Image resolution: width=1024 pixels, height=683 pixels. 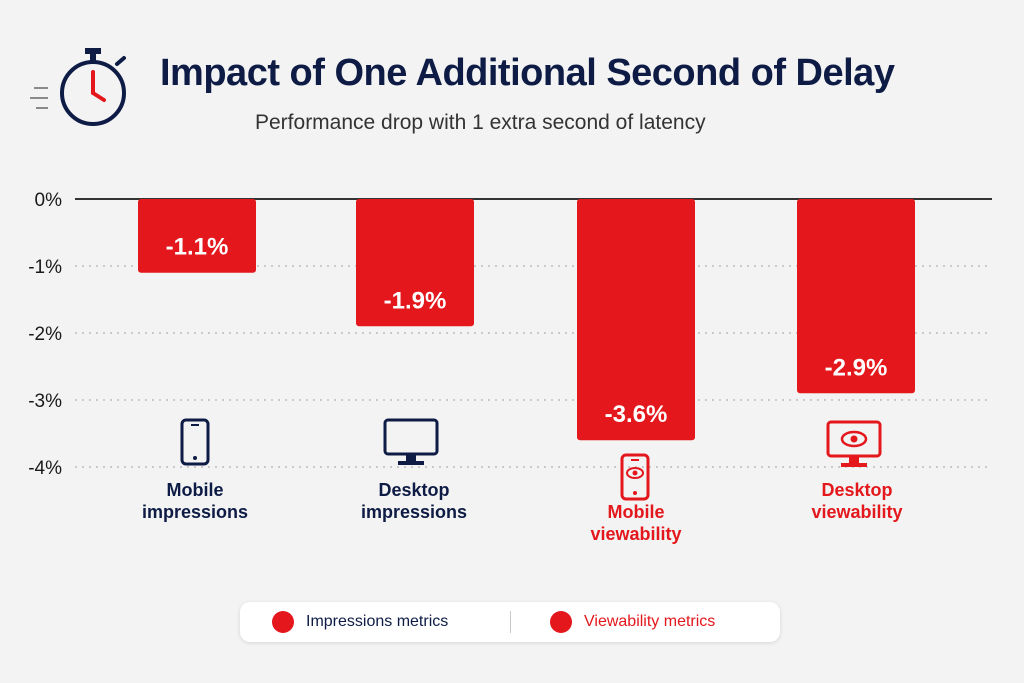 I want to click on legend-viewability-label: Viewability metrics, so click(x=650, y=621).